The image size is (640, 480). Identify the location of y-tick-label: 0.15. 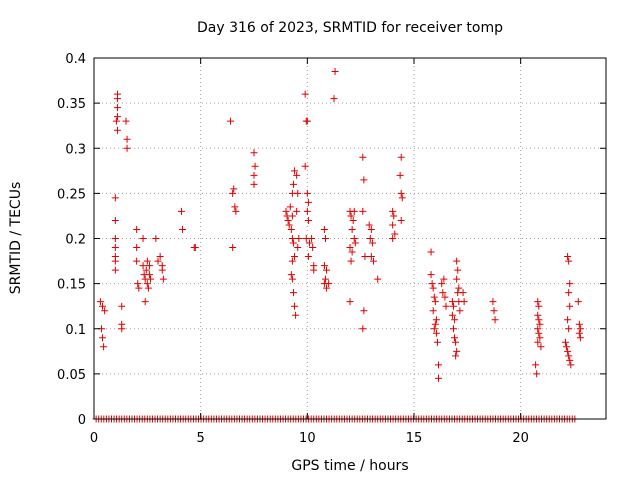
(71, 285).